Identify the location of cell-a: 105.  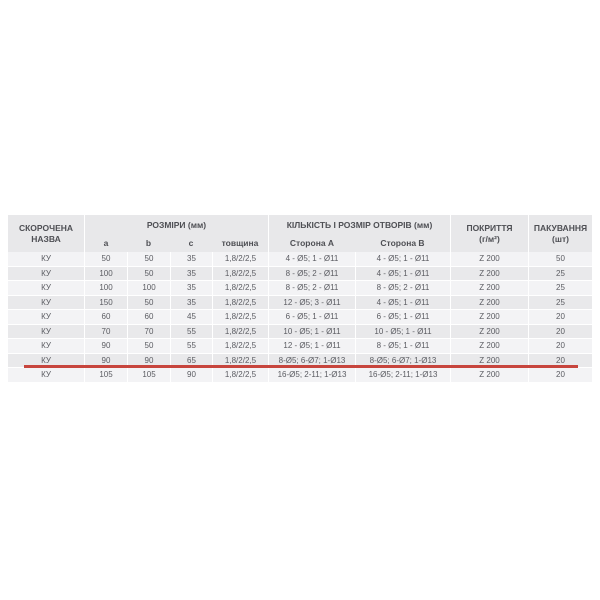
(105, 375).